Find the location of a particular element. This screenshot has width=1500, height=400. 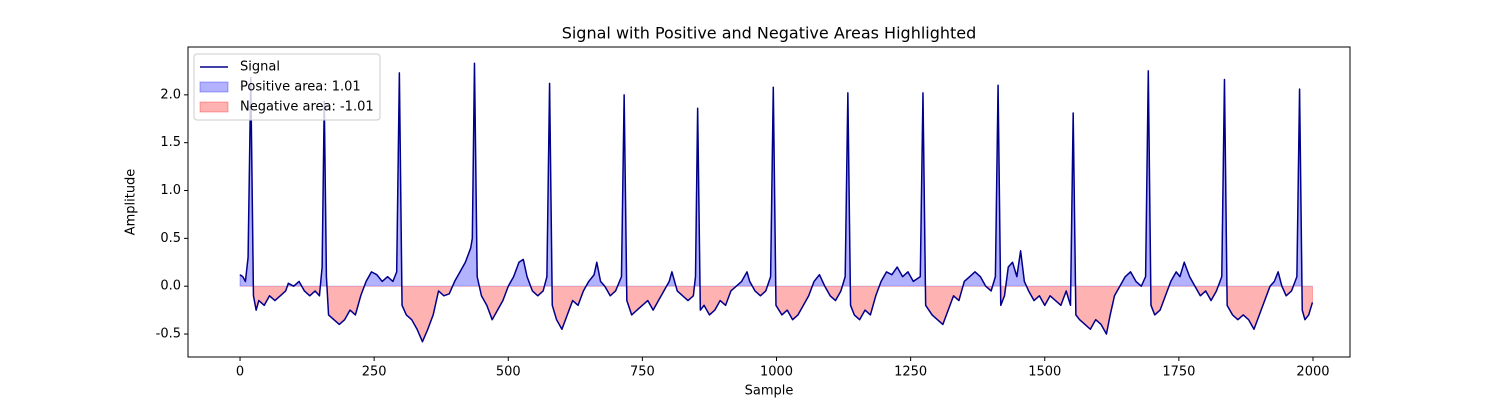

y-tick-label: 1.5 is located at coordinates (170, 142).